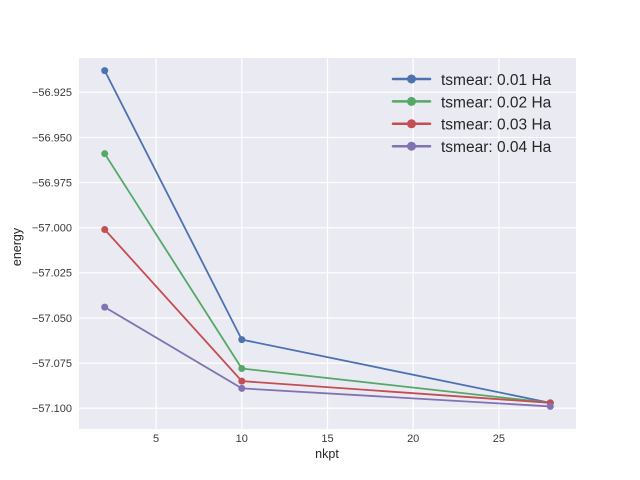 The width and height of the screenshot is (640, 480). Describe the element at coordinates (52, 138) in the screenshot. I see `y-tick-label: −56.950` at that location.